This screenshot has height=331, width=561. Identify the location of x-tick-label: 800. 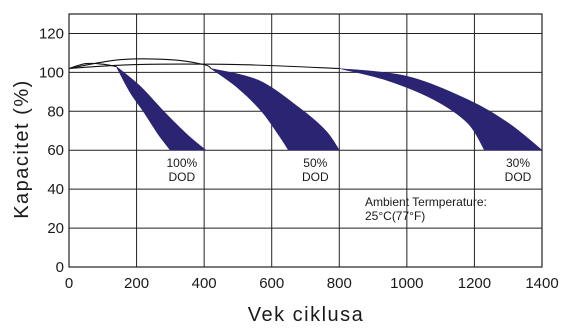
(339, 283).